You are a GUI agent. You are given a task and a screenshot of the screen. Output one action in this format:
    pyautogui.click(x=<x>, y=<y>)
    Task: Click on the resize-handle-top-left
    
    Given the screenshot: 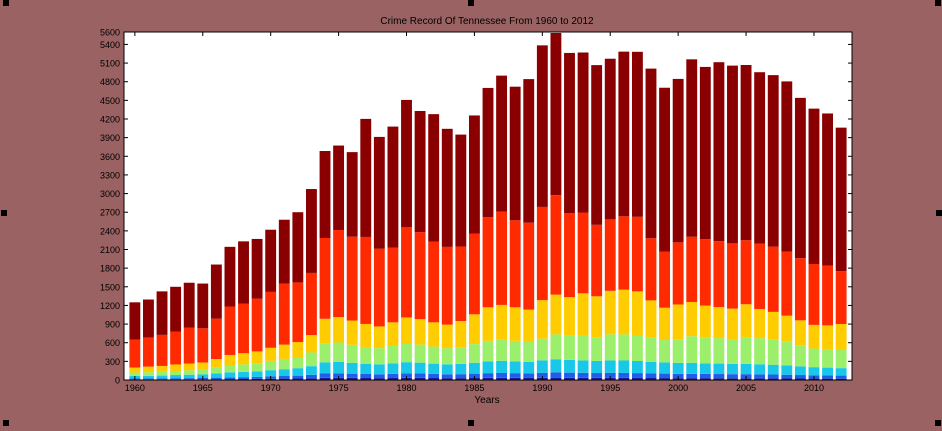 What is the action you would take?
    pyautogui.click(x=6, y=3)
    